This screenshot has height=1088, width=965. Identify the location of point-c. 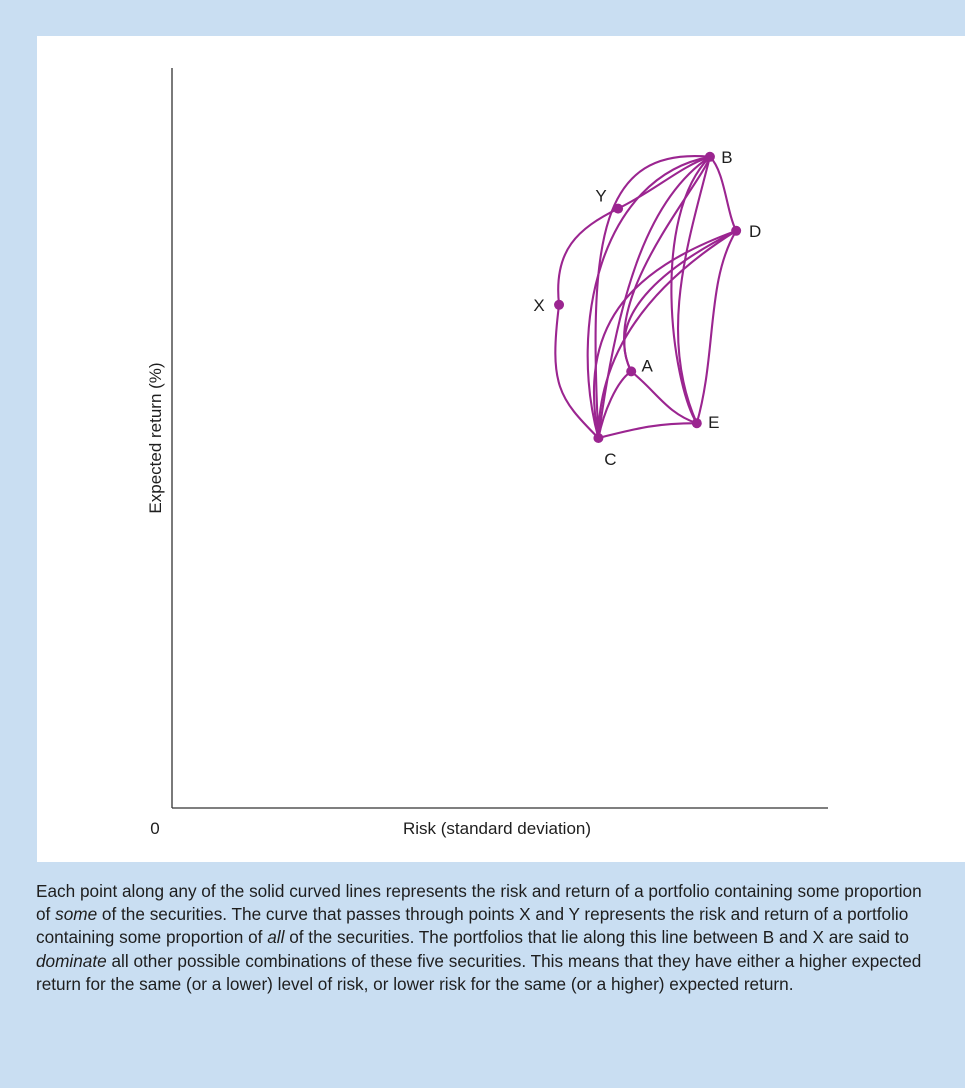
(598, 438).